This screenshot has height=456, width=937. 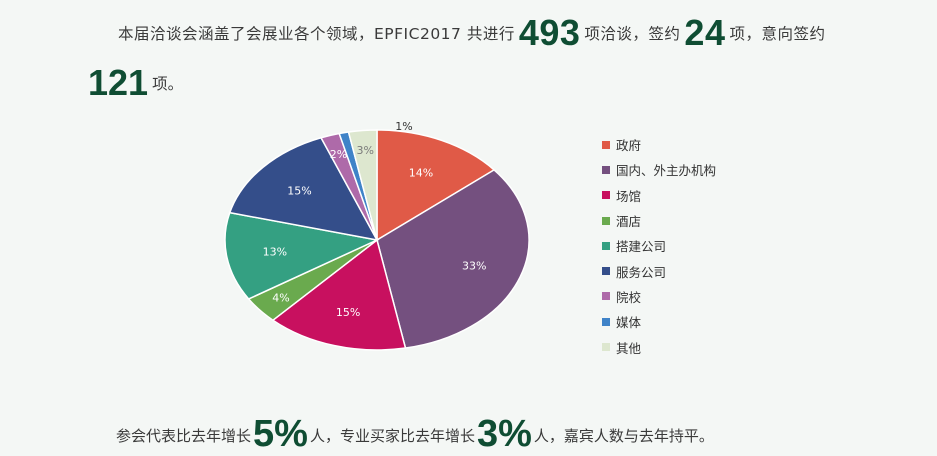 I want to click on pie-label-2: 15%, so click(x=348, y=312).